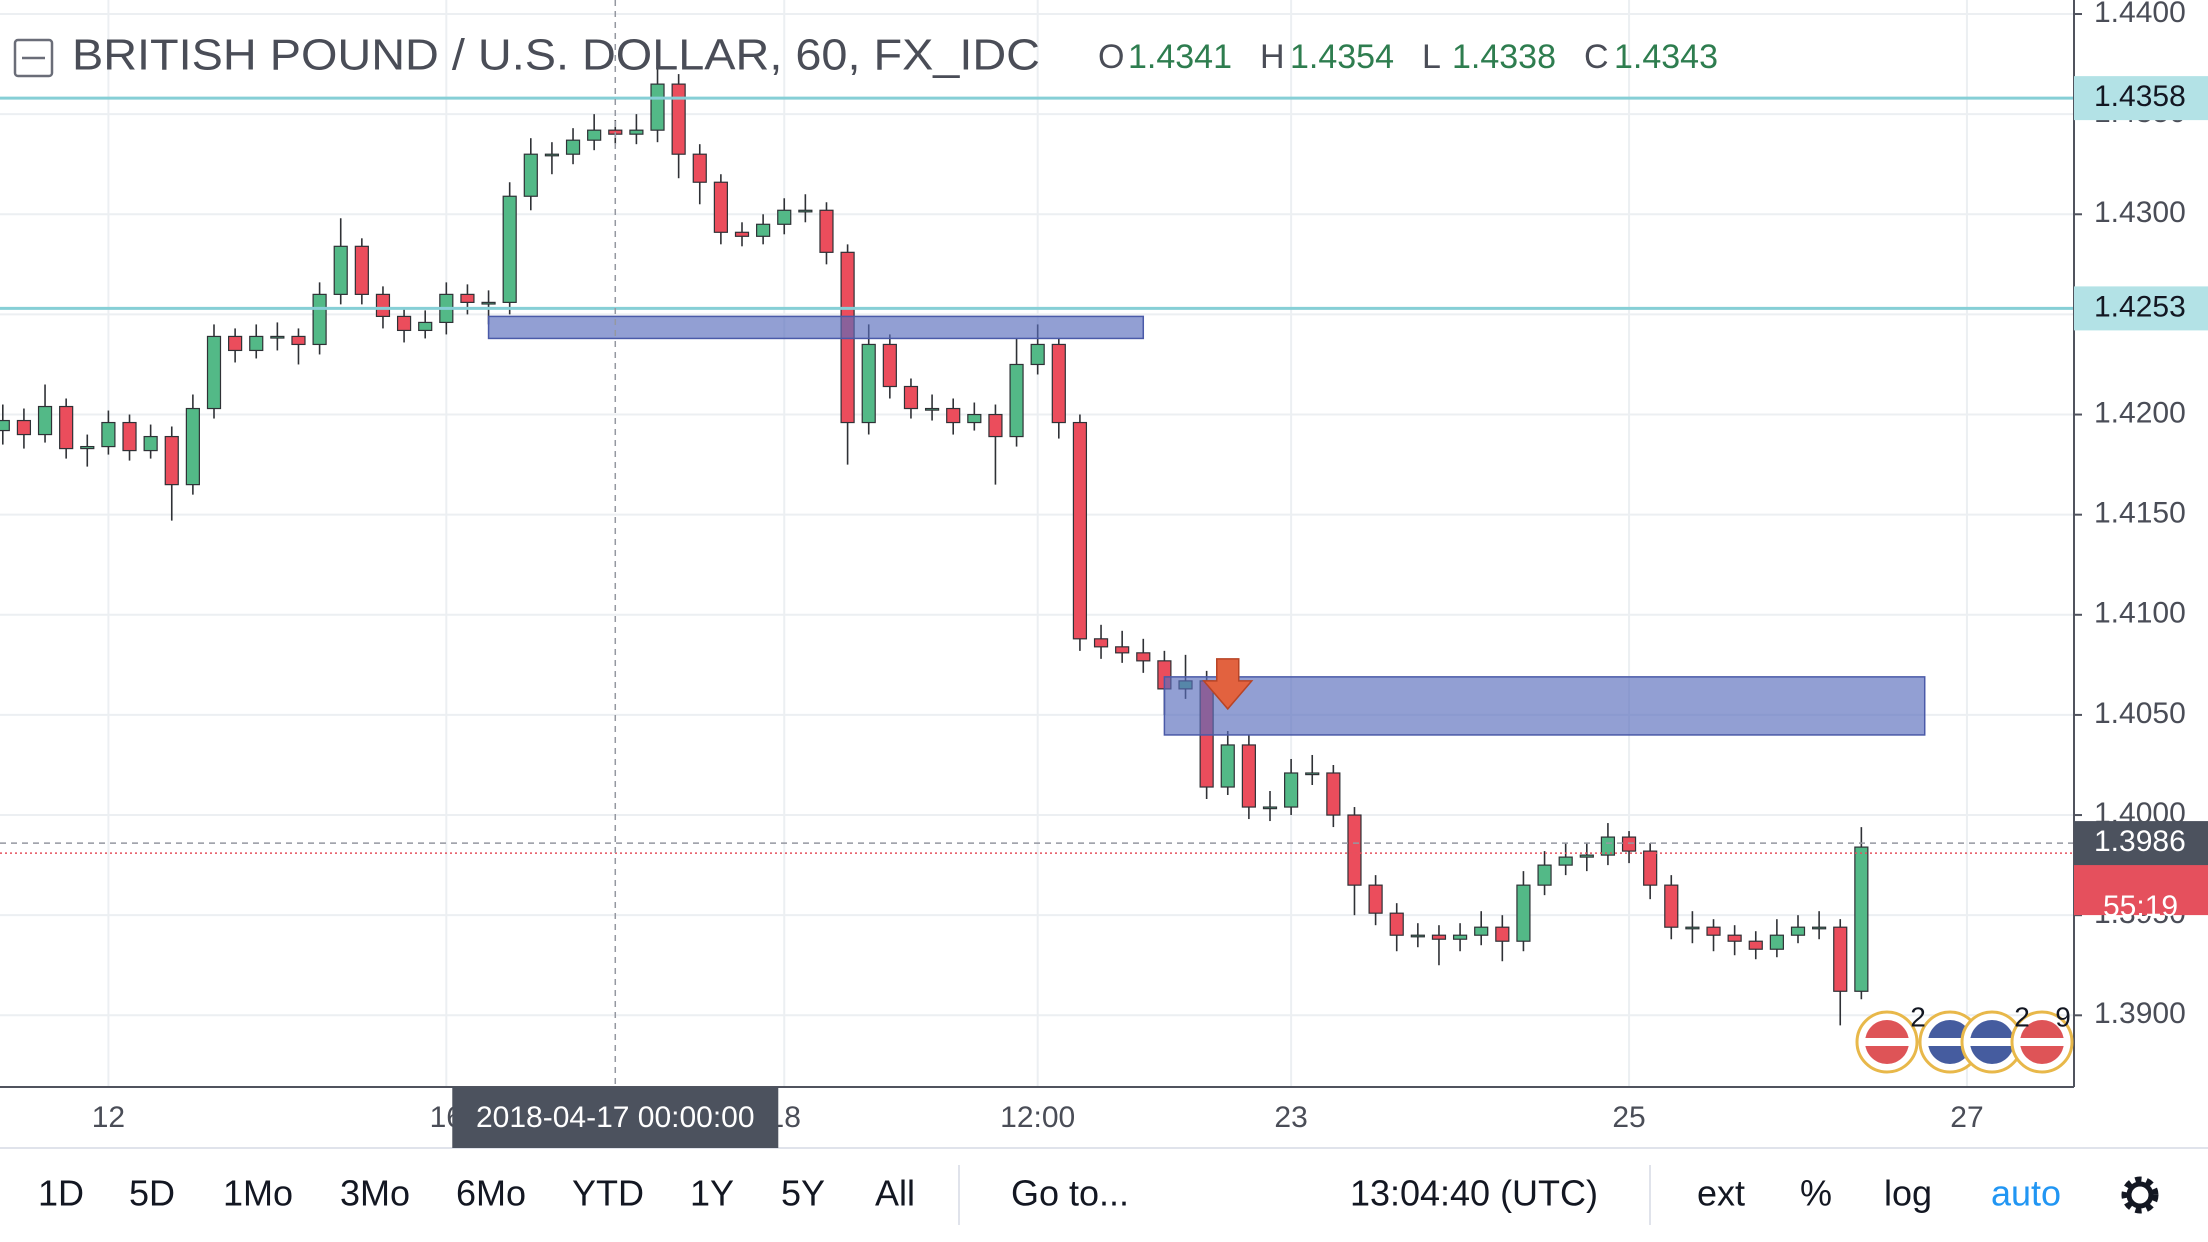  What do you see at coordinates (1342, 57) in the screenshot?
I see `legend-value: 1.4354` at bounding box center [1342, 57].